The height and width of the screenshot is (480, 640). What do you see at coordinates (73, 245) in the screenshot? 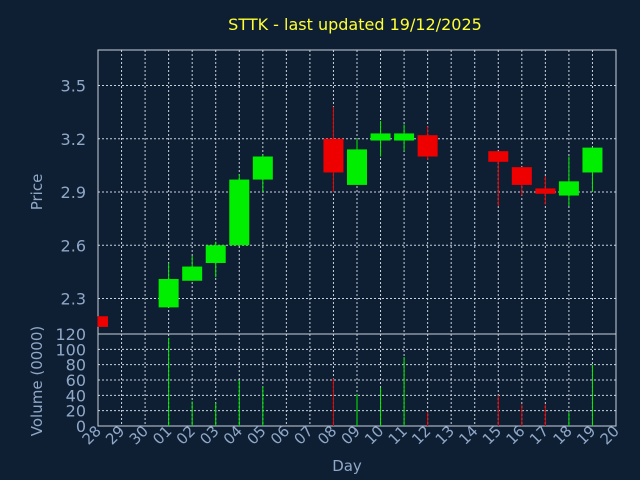
I see `price-tick-label: 2.6` at bounding box center [73, 245].